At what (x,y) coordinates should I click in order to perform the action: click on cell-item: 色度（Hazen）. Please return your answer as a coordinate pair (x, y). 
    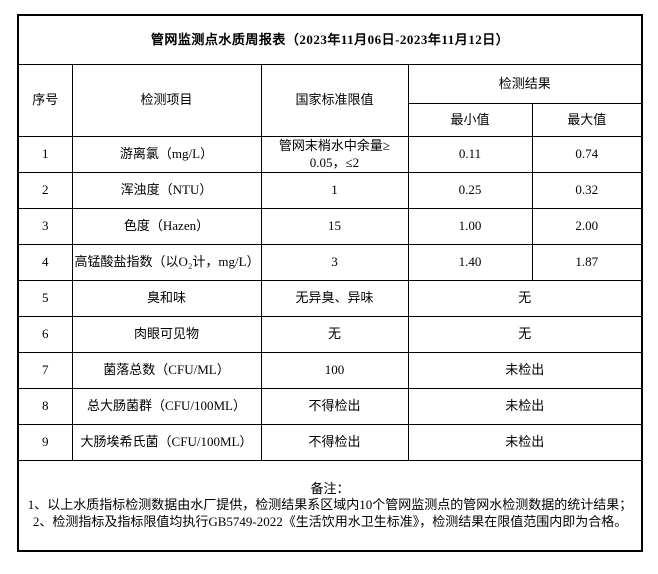
    Looking at the image, I should click on (166, 226).